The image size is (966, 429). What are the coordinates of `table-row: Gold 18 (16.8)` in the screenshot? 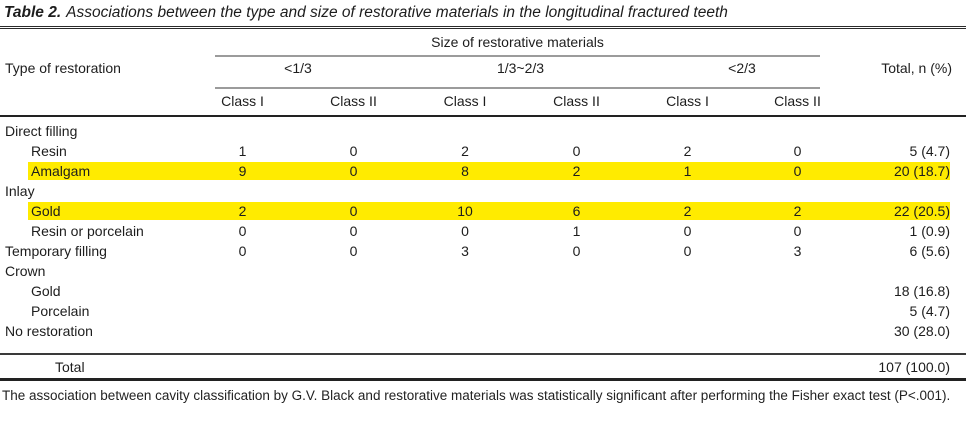 It's located at (483, 291).